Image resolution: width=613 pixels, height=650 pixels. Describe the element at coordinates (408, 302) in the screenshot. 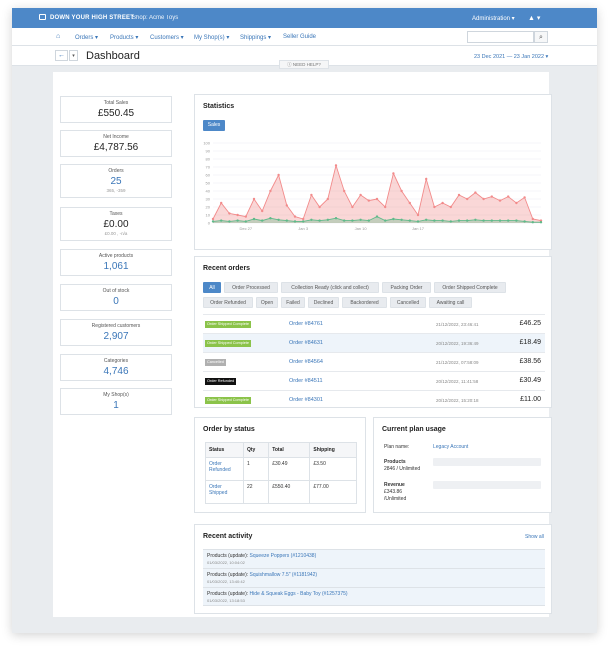

I see `filter-cancelled: Cancelled` at that location.